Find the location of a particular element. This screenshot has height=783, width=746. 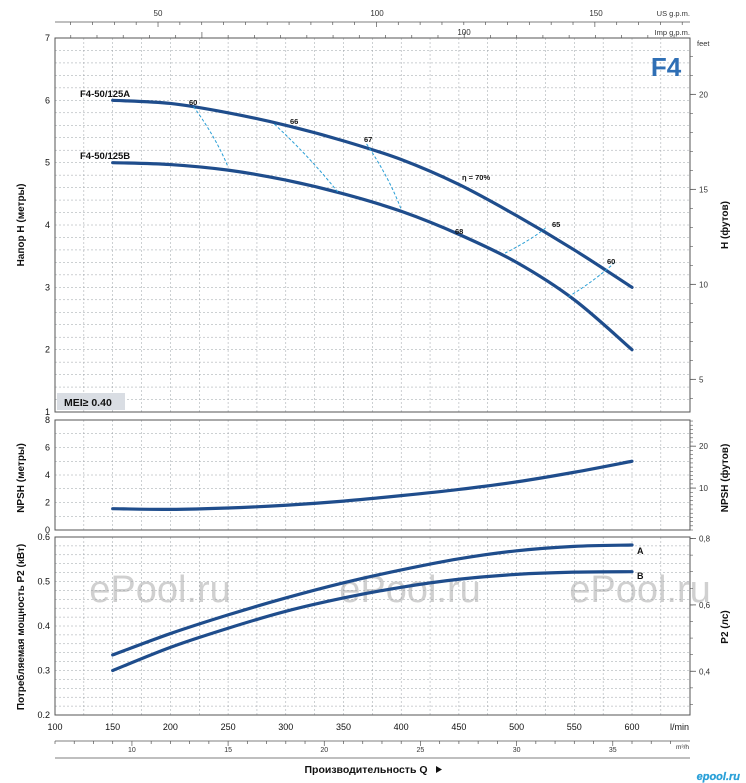

us-gpm-tick-label: 100 is located at coordinates (377, 13).